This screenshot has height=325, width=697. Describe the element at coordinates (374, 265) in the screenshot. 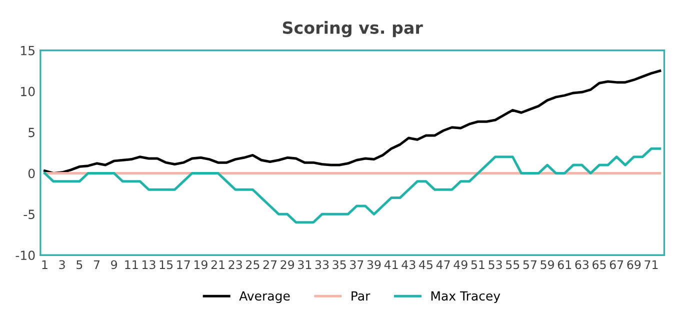

I see `x-tick-label: 39` at that location.